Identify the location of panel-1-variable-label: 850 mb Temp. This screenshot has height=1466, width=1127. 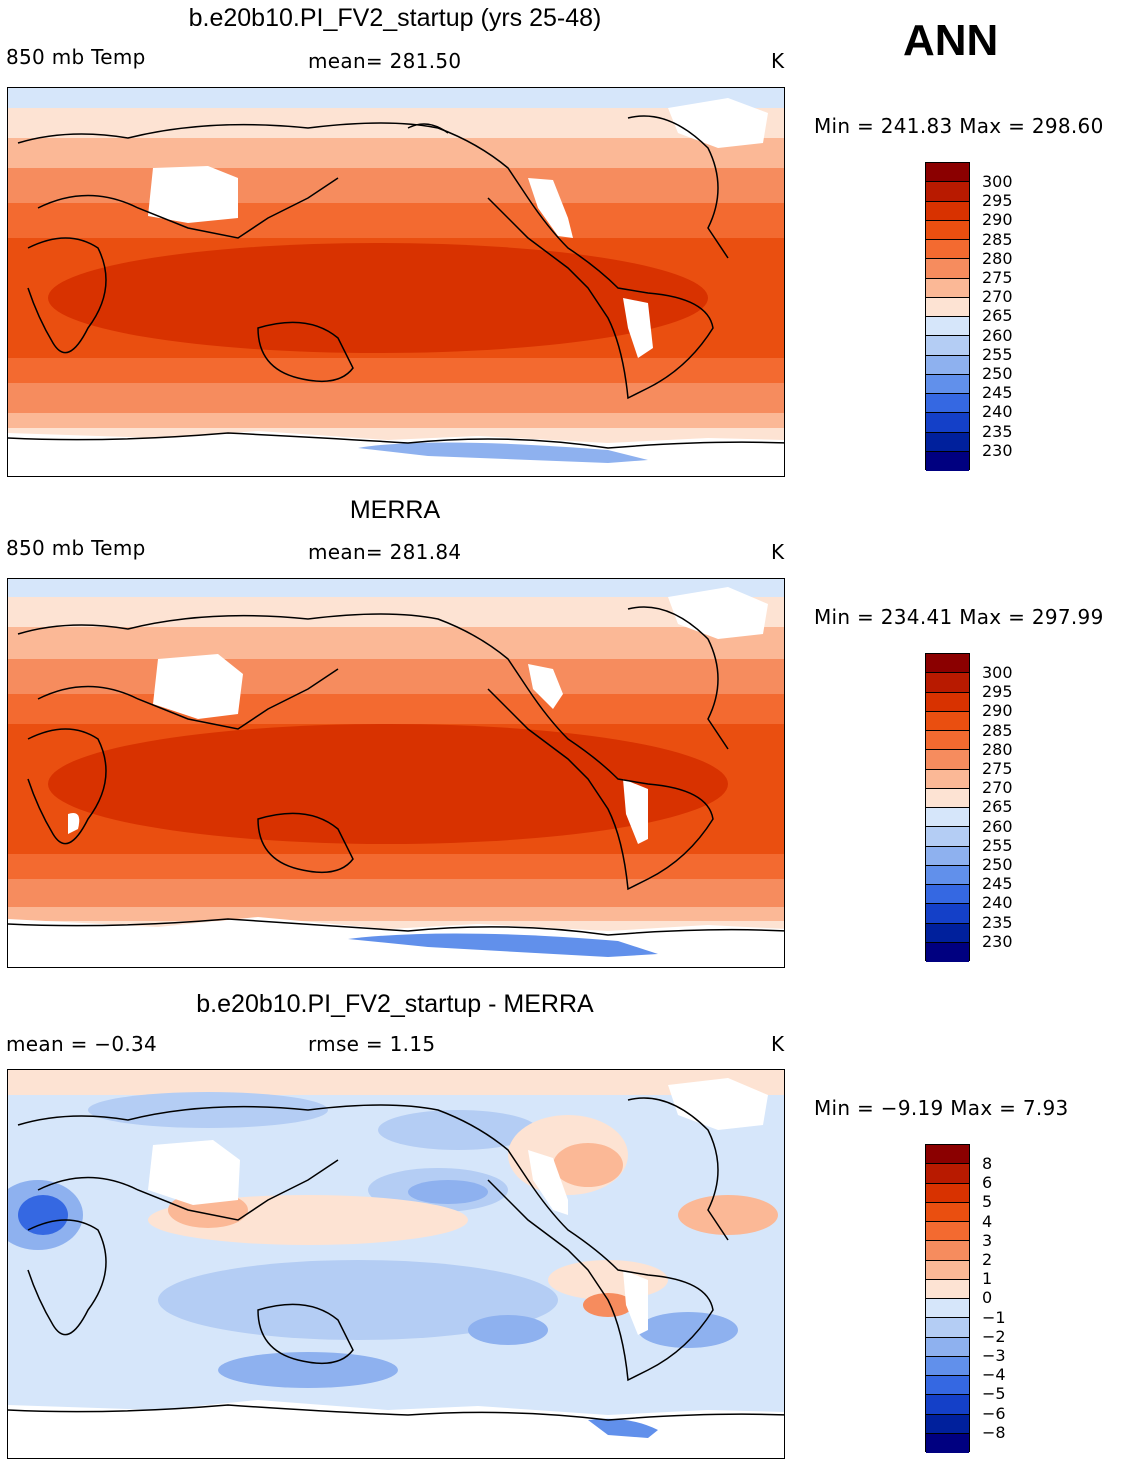
(76, 57).